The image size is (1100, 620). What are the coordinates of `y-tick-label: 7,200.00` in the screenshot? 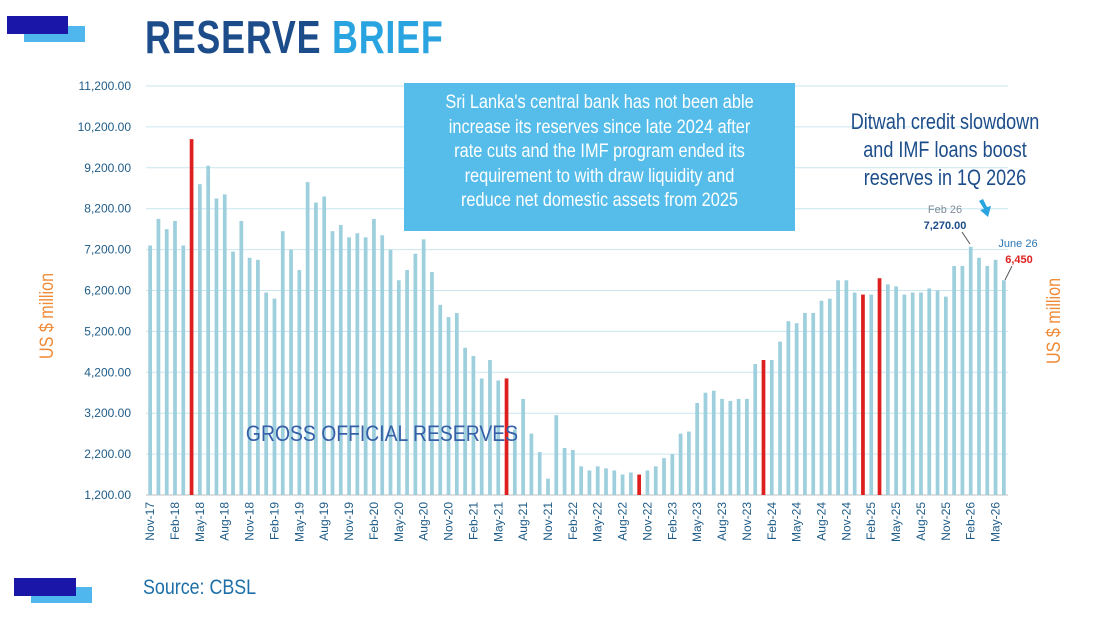 It's located at (107, 250).